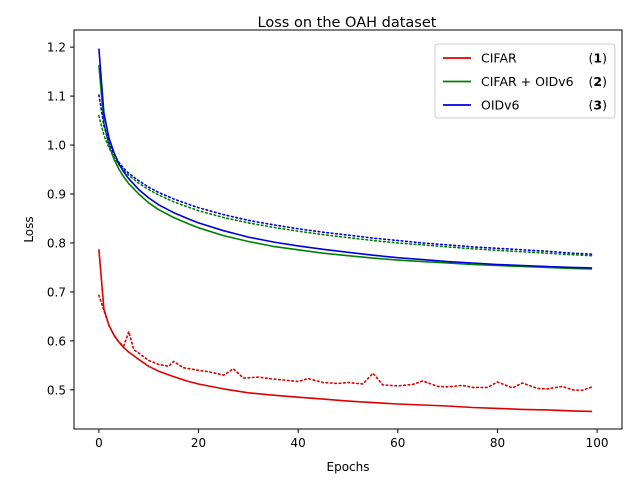 The image size is (640, 480). I want to click on legend-box, so click(525, 81).